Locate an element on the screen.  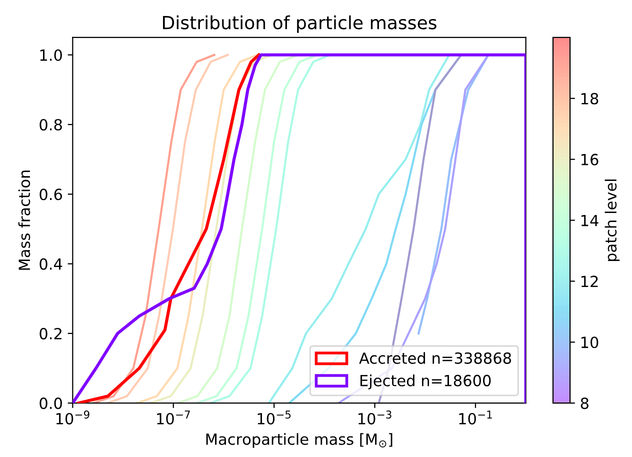
legend-label: Accreted n=338868 is located at coordinates (435, 358).